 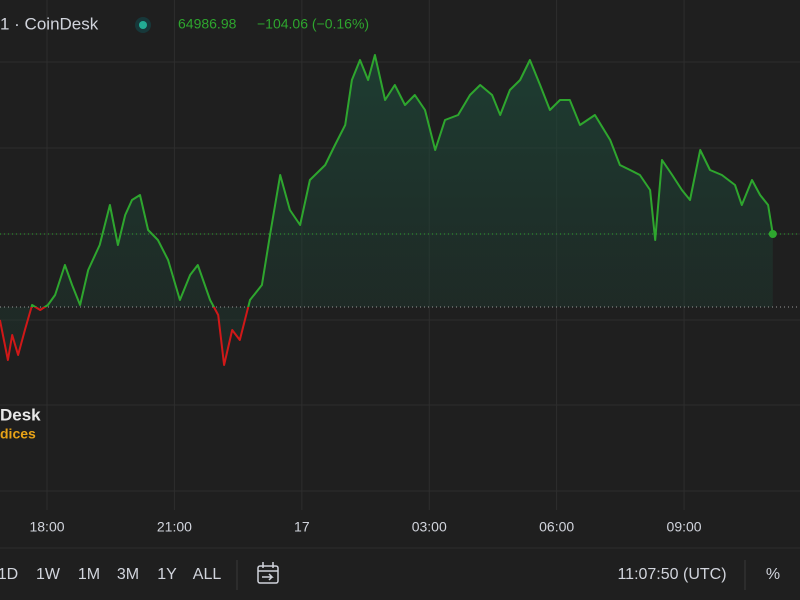 I want to click on range-button: 1W, so click(x=48, y=574).